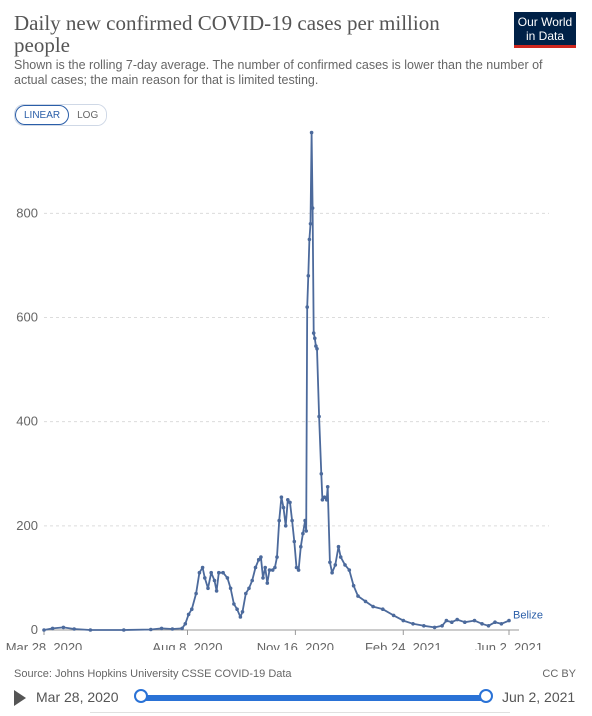 This screenshot has height=716, width=592. What do you see at coordinates (141, 696) in the screenshot?
I see `timeline-start-handle` at bounding box center [141, 696].